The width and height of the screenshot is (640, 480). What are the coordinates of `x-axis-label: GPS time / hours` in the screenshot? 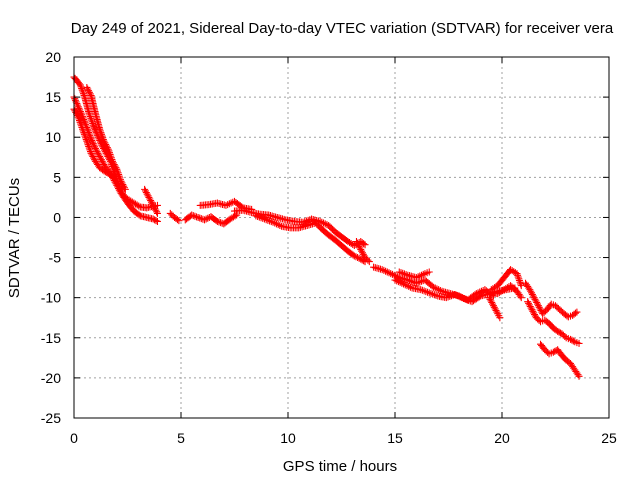 It's located at (340, 466).